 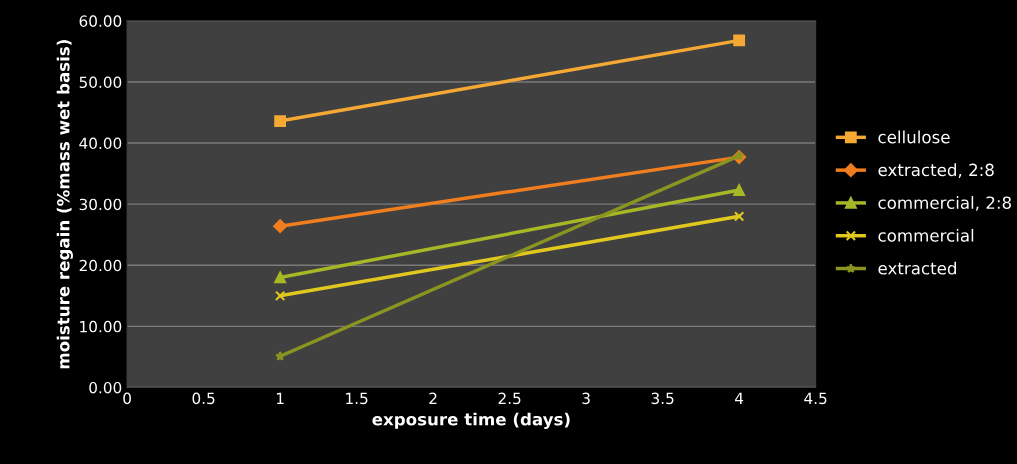 What do you see at coordinates (936, 170) in the screenshot?
I see `legend-label: extracted, 2:8` at bounding box center [936, 170].